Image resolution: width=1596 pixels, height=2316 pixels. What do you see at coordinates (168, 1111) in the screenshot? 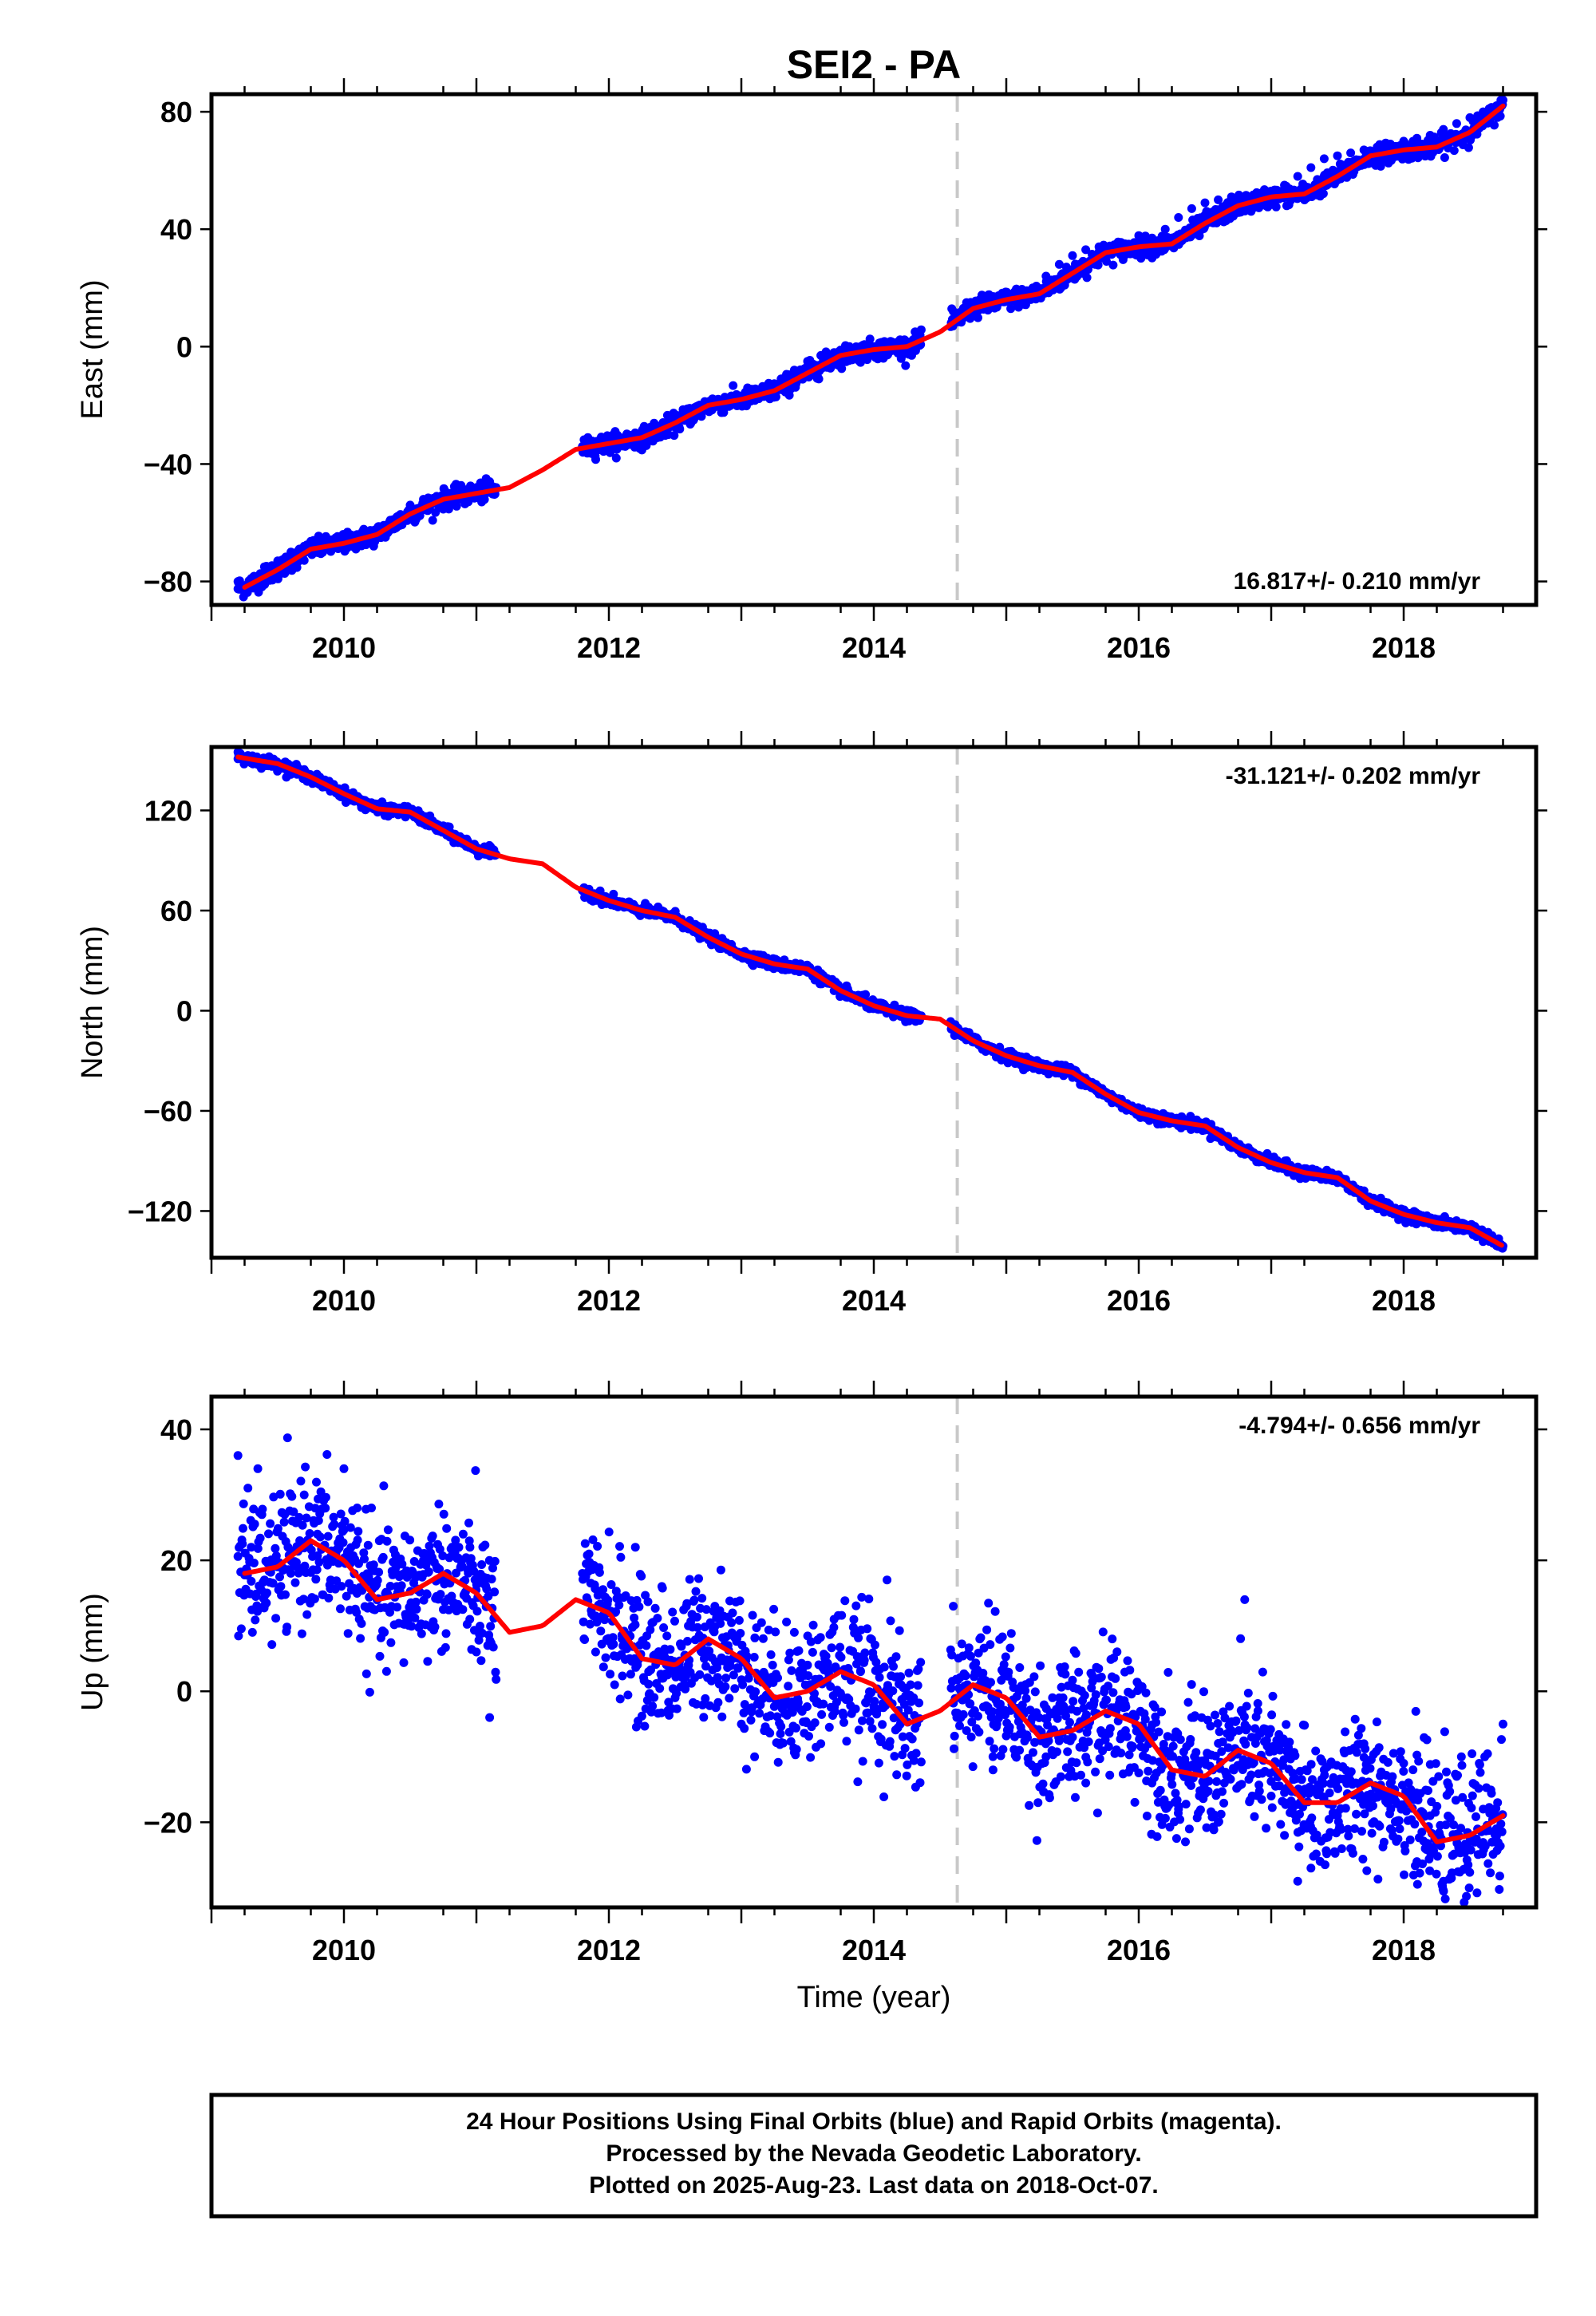
I see `y-tick-label: −60` at bounding box center [168, 1111].